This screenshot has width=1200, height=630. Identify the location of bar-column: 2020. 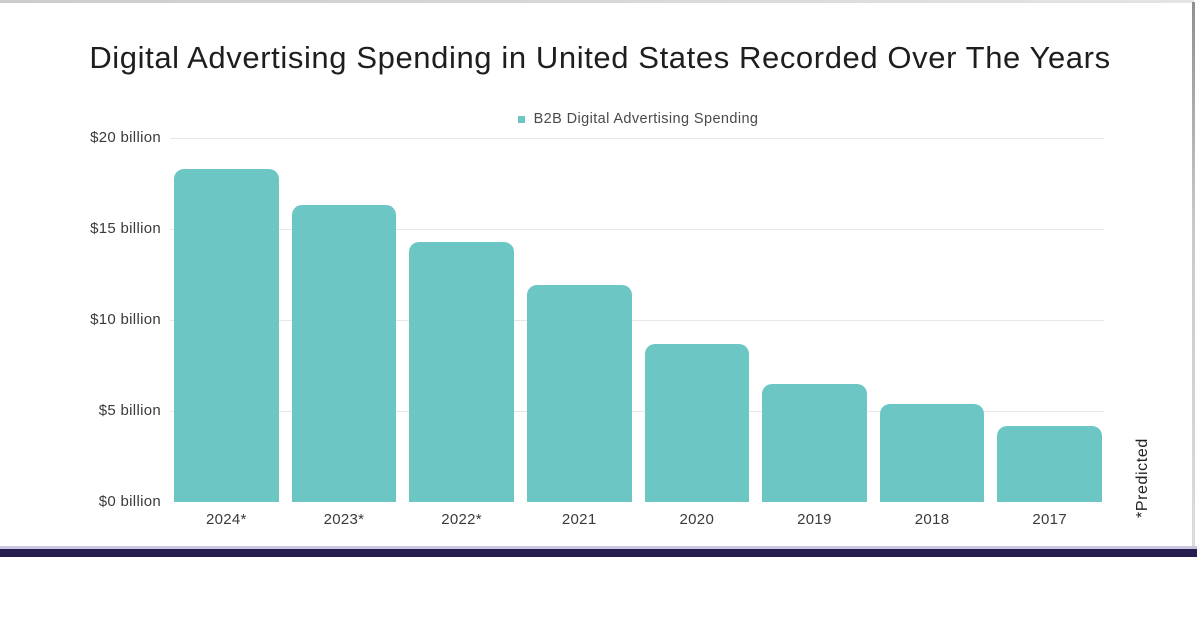
(697, 333).